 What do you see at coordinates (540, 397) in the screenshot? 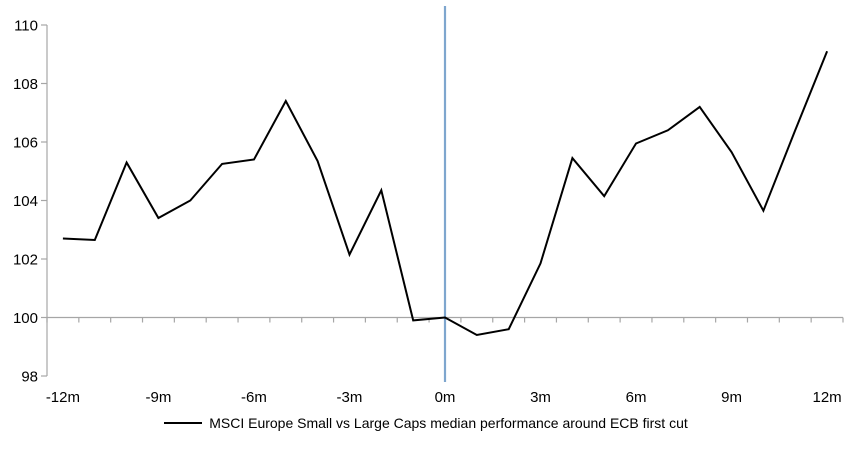
I see `x-axis-tick-label: 3m` at bounding box center [540, 397].